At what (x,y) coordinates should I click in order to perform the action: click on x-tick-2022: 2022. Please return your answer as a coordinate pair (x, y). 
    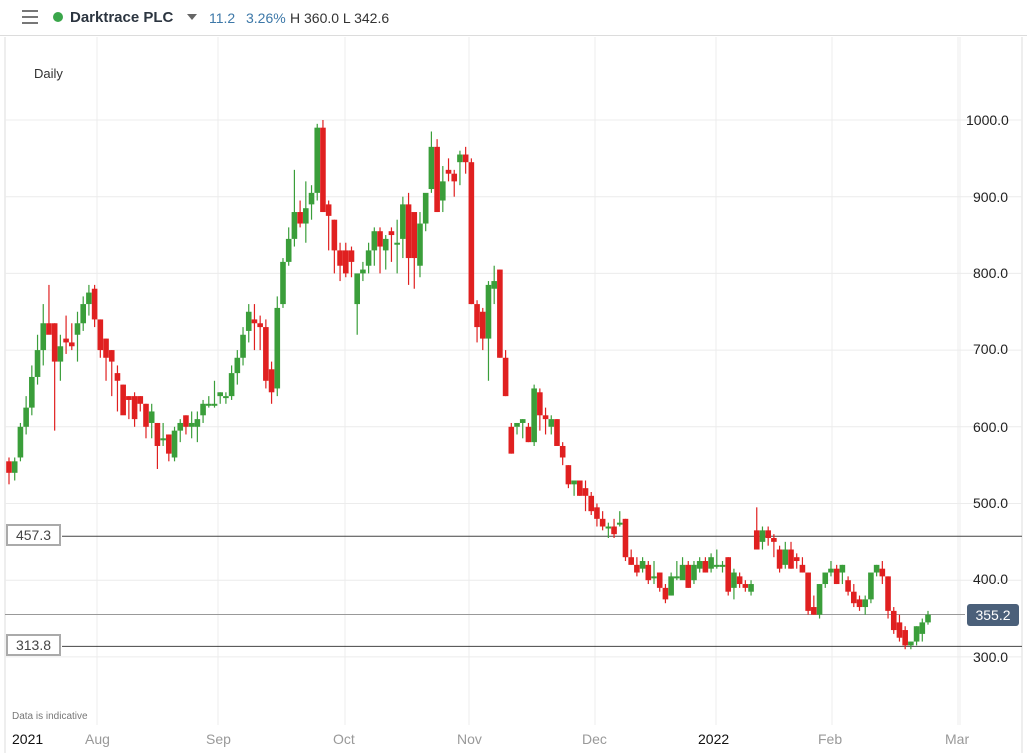
    Looking at the image, I should click on (714, 739).